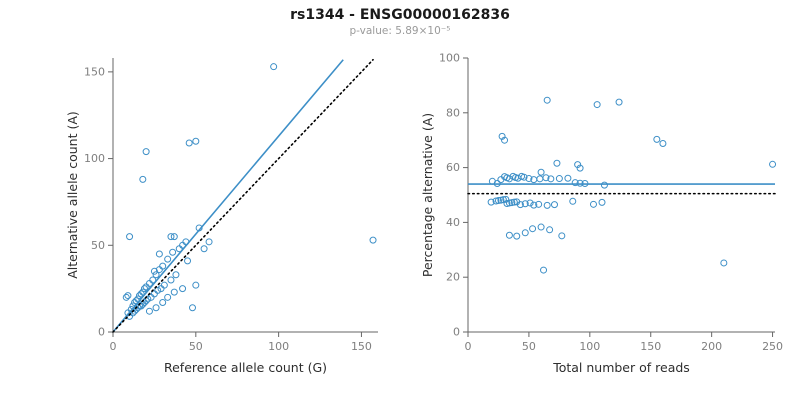 Image resolution: width=800 pixels, height=400 pixels. I want to click on x-tick-label: 0, so click(113, 346).